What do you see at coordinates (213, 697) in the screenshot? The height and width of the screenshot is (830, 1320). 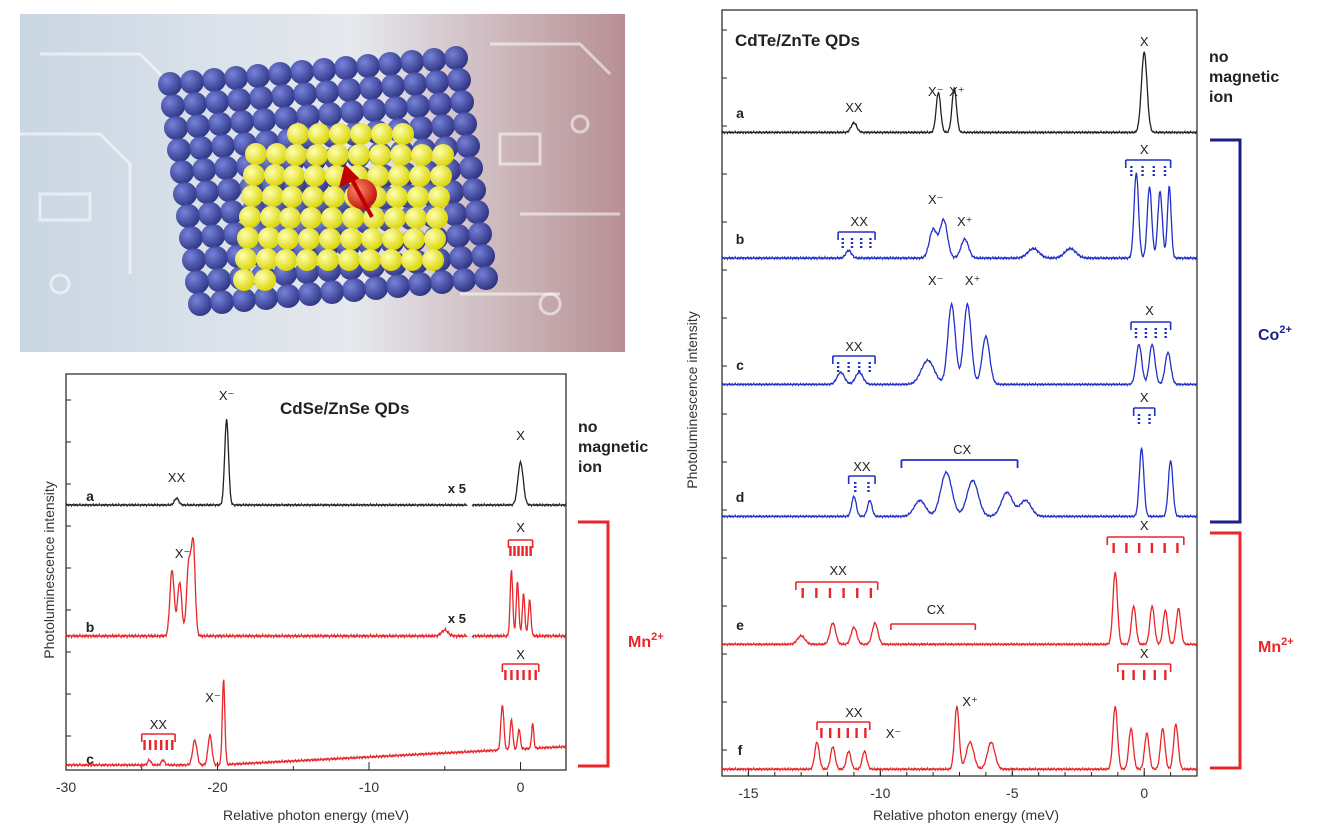 I see `left-c-xminus-label: X⁻` at bounding box center [213, 697].